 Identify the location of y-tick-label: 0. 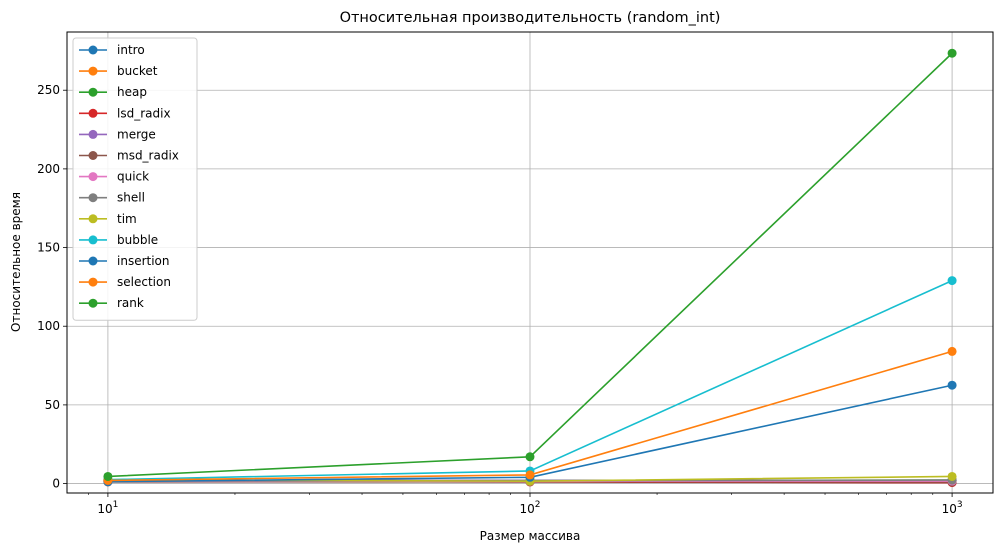
(56, 484).